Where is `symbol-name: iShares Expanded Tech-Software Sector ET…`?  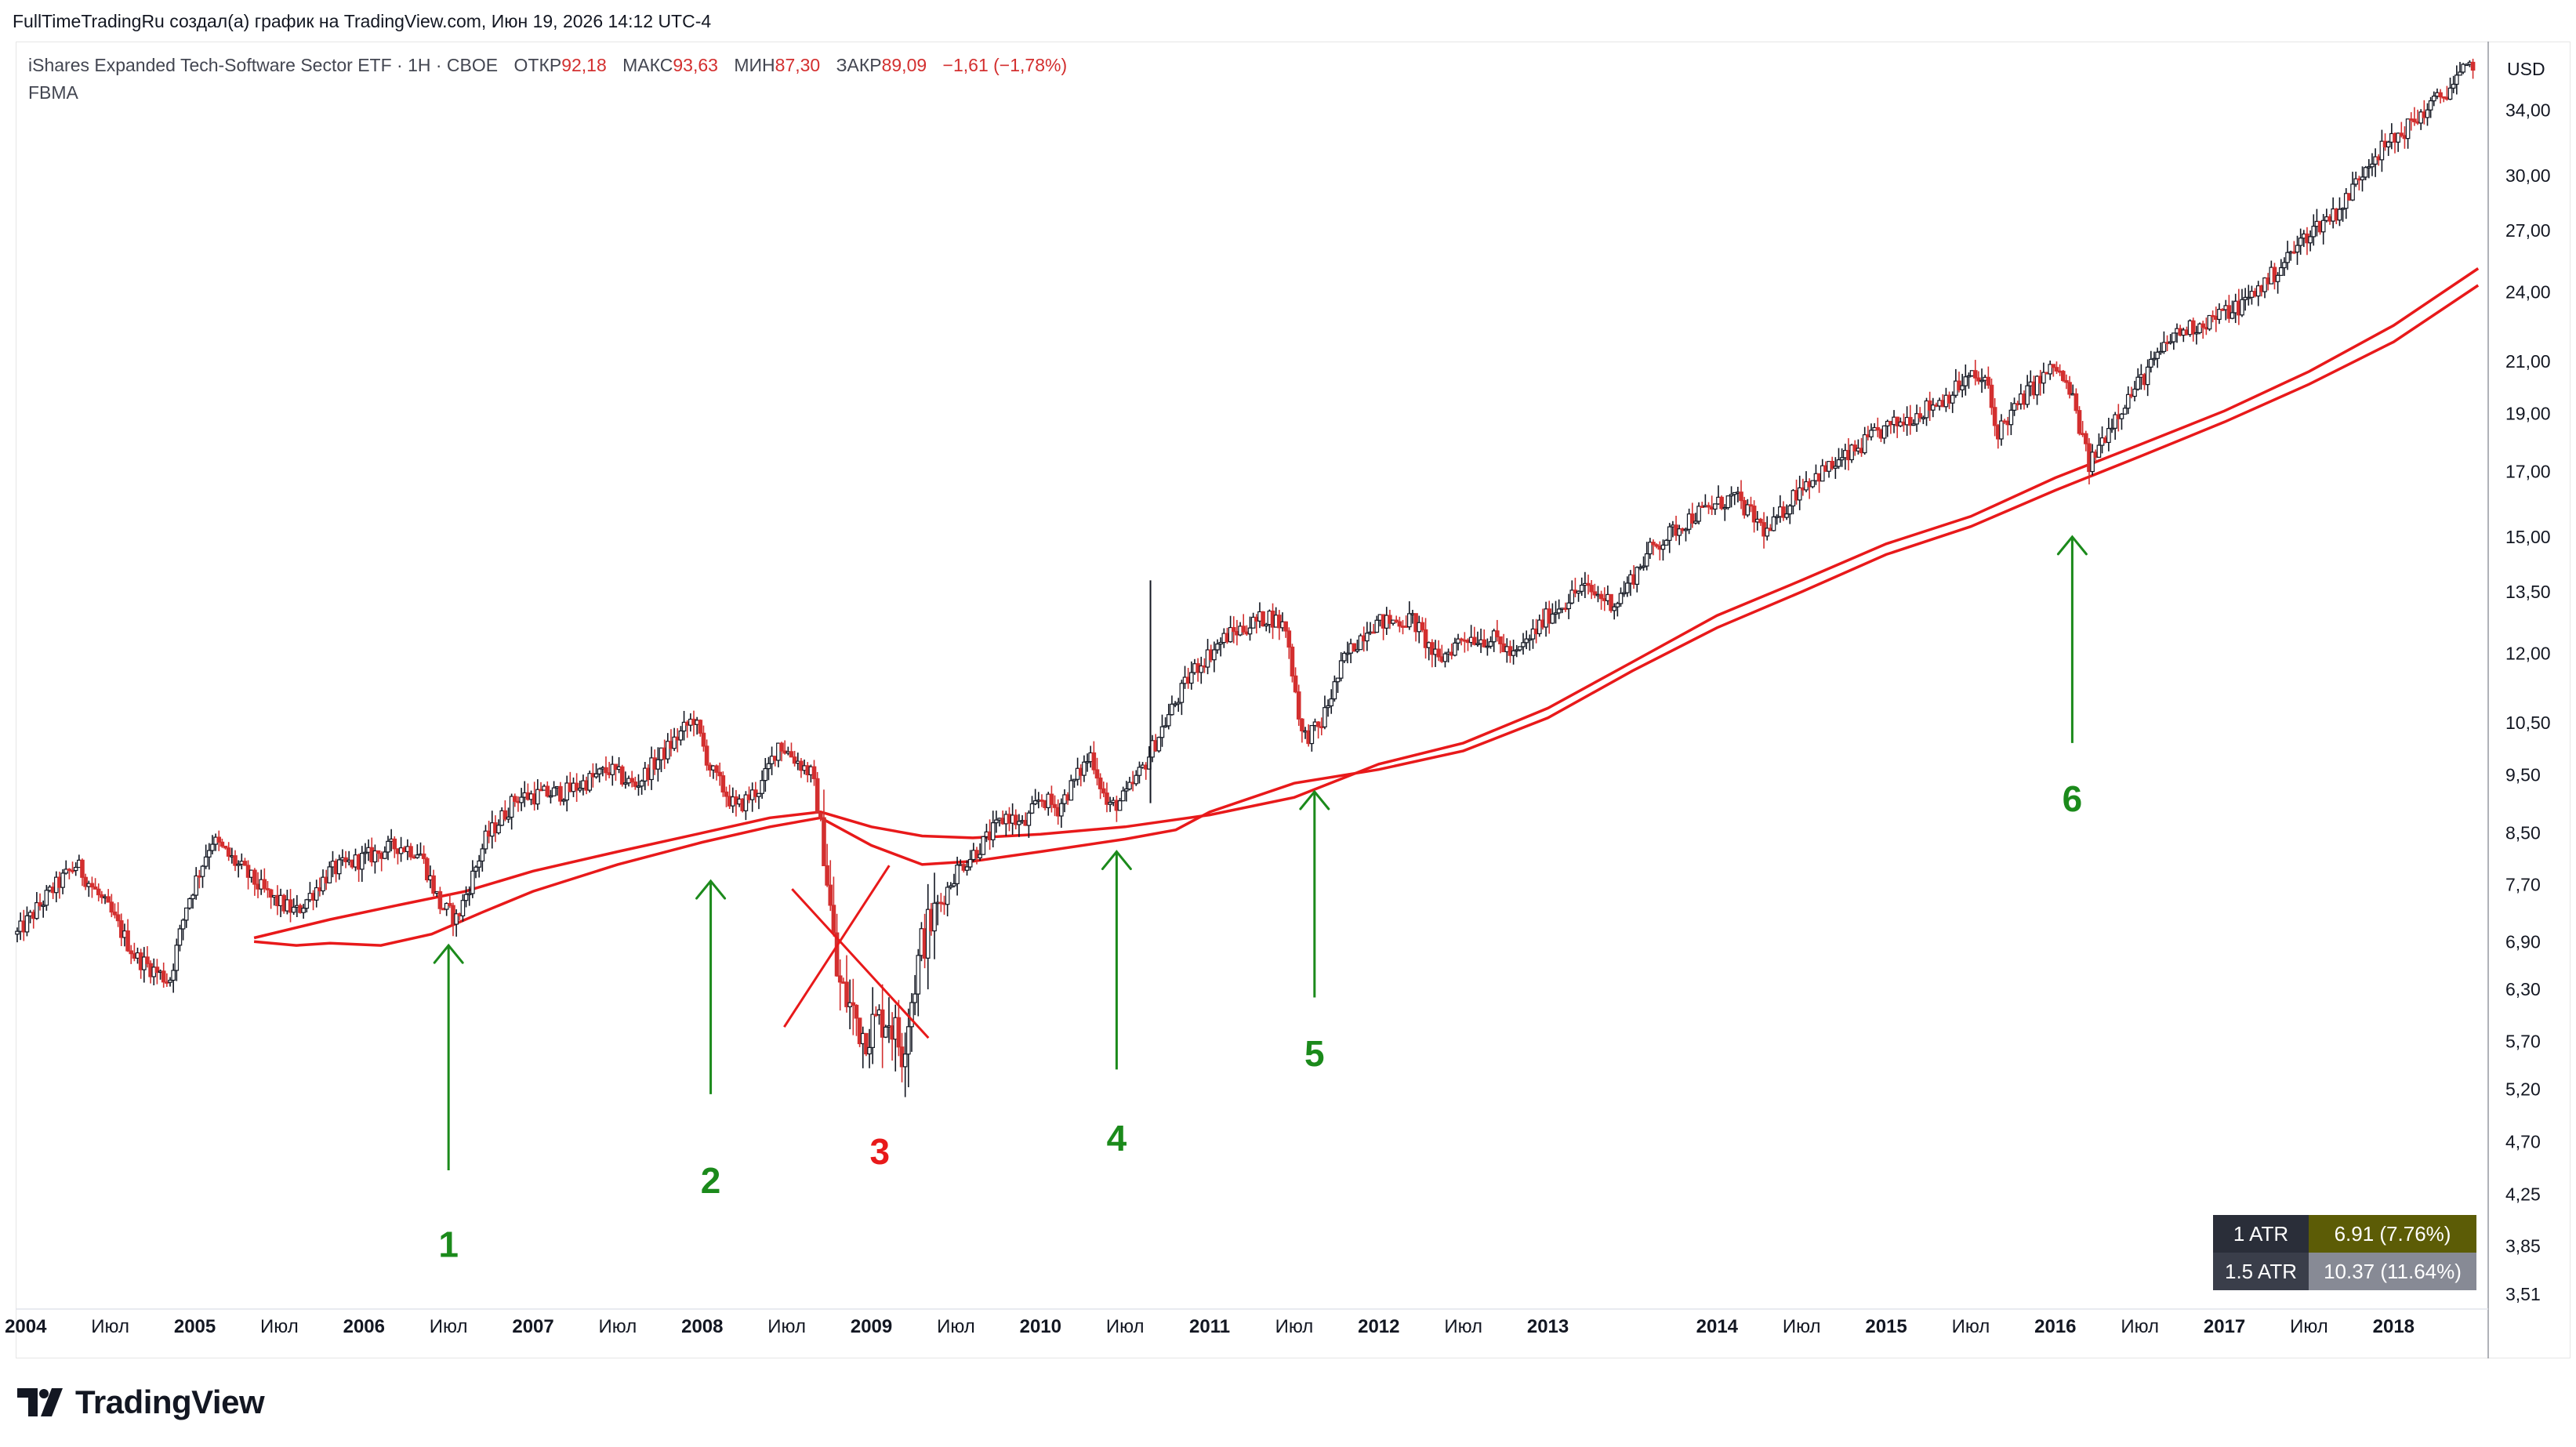
symbol-name: iShares Expanded Tech-Software Sector ET… is located at coordinates (264, 65).